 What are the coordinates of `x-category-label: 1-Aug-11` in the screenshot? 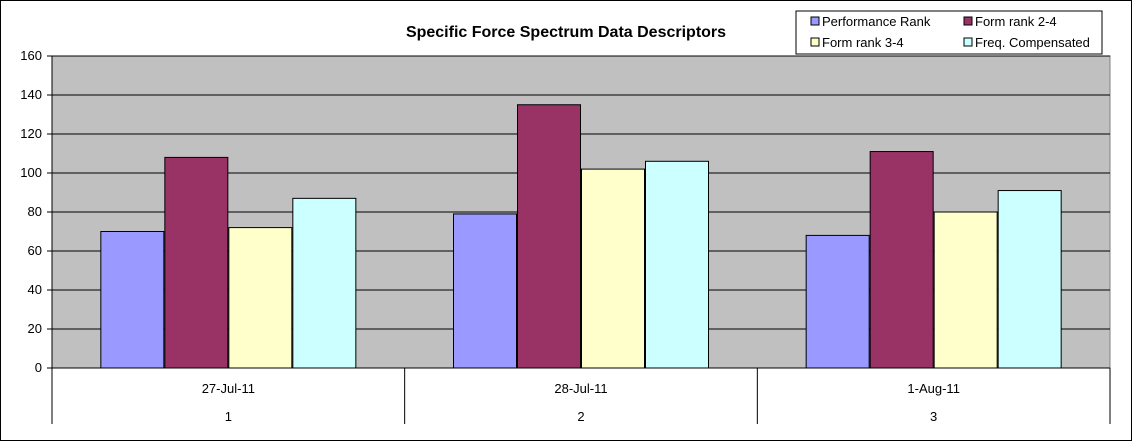 It's located at (933, 388).